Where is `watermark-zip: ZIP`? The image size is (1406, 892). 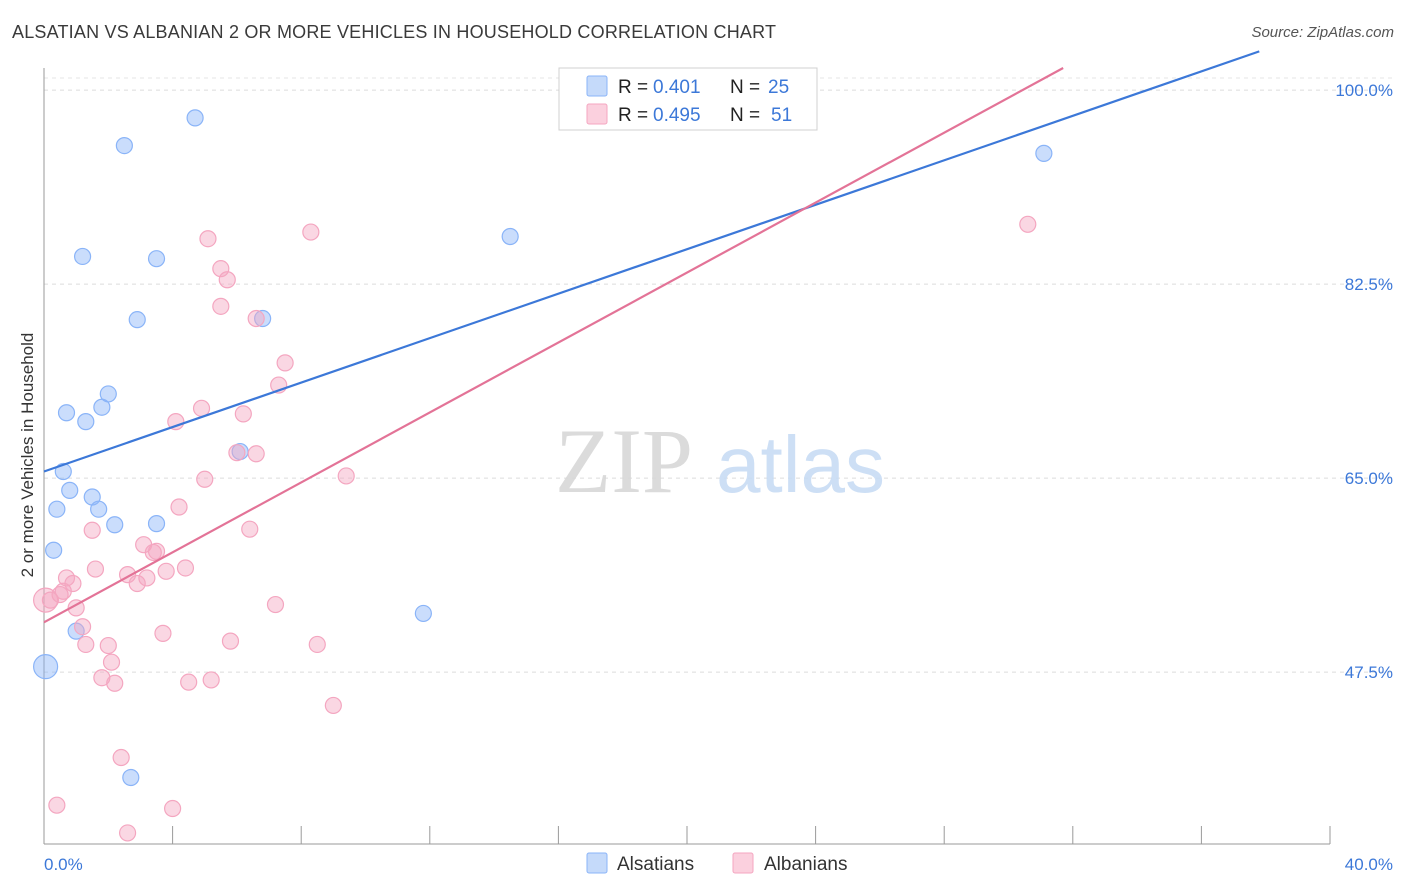 watermark-zip: ZIP is located at coordinates (624, 461).